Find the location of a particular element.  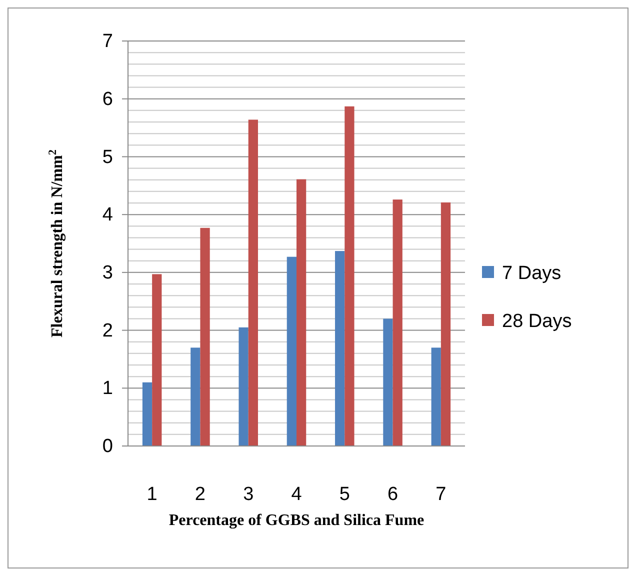

x-tick-label: 4 is located at coordinates (296, 494).